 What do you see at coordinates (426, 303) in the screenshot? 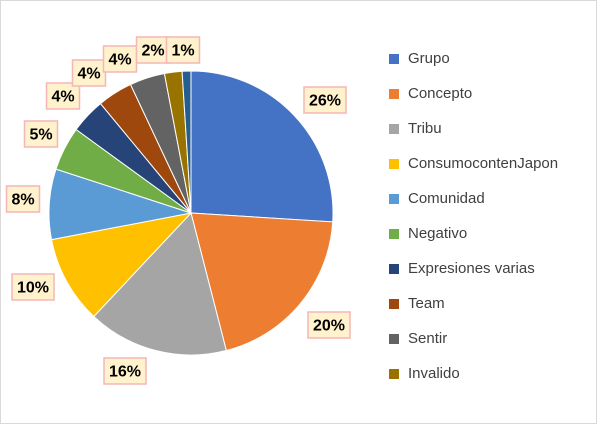
I see `legend-label: Team` at bounding box center [426, 303].